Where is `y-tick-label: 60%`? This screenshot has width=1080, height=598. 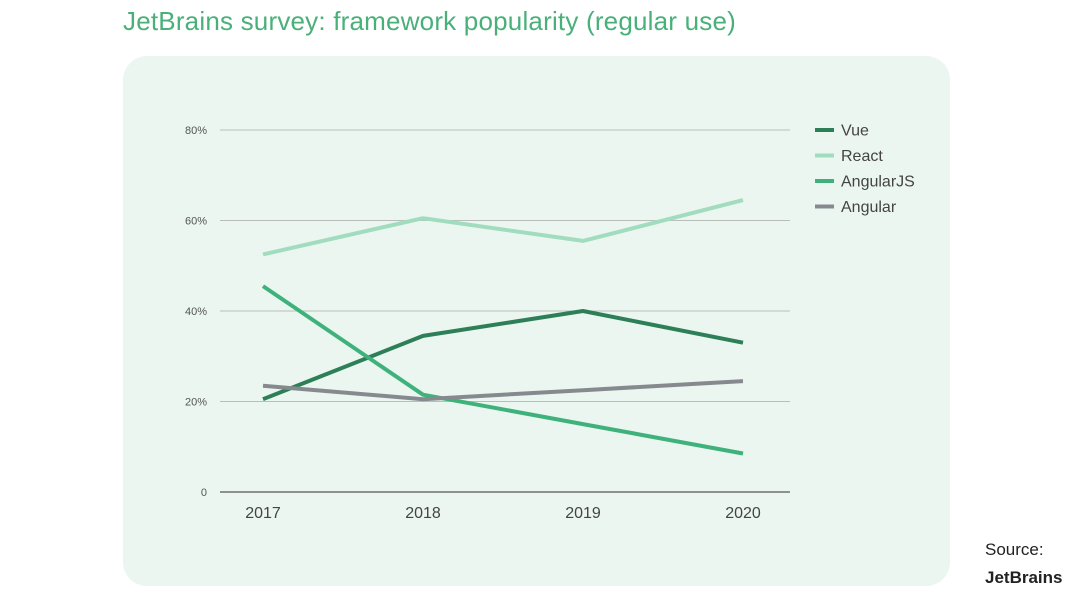
y-tick-label: 60% is located at coordinates (196, 222).